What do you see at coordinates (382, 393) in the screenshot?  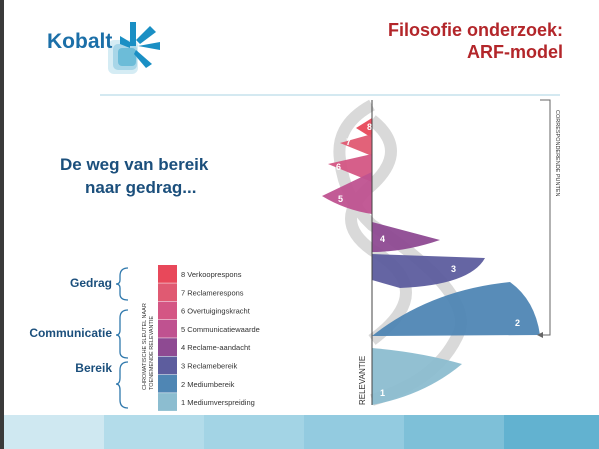 I see `wedge-label: 1` at bounding box center [382, 393].